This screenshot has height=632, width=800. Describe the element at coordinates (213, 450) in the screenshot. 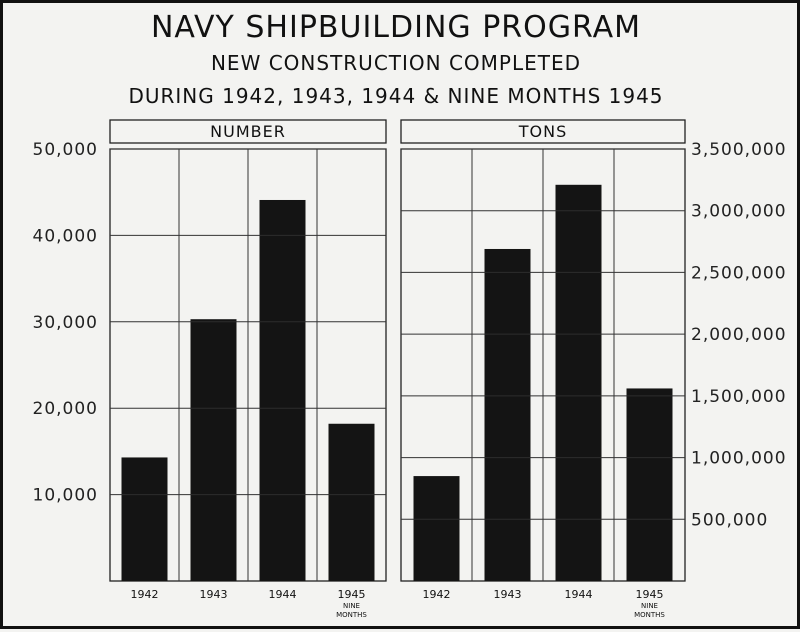

I see `bar-number-1943` at that location.